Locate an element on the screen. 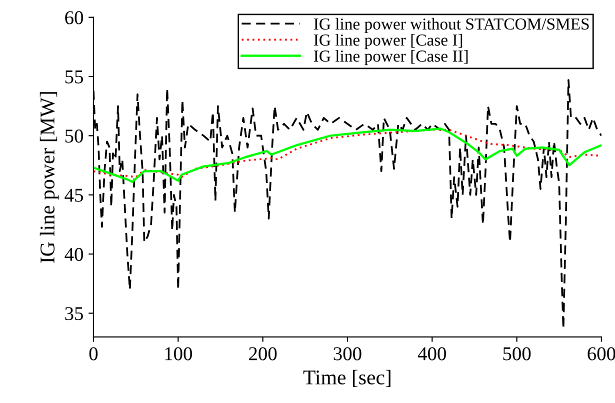  y-tick-label: 50 is located at coordinates (74, 136).